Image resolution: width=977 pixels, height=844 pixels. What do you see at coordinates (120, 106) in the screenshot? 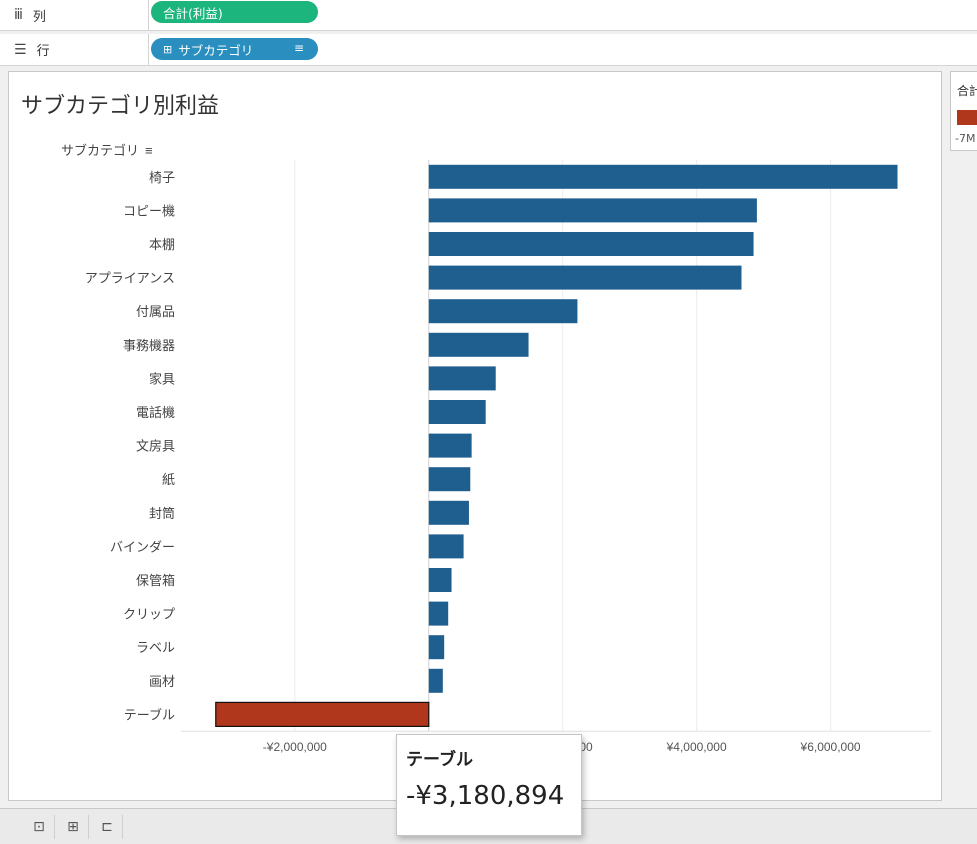
I see `sheet-title: サブカテゴリ別利益` at bounding box center [120, 106].